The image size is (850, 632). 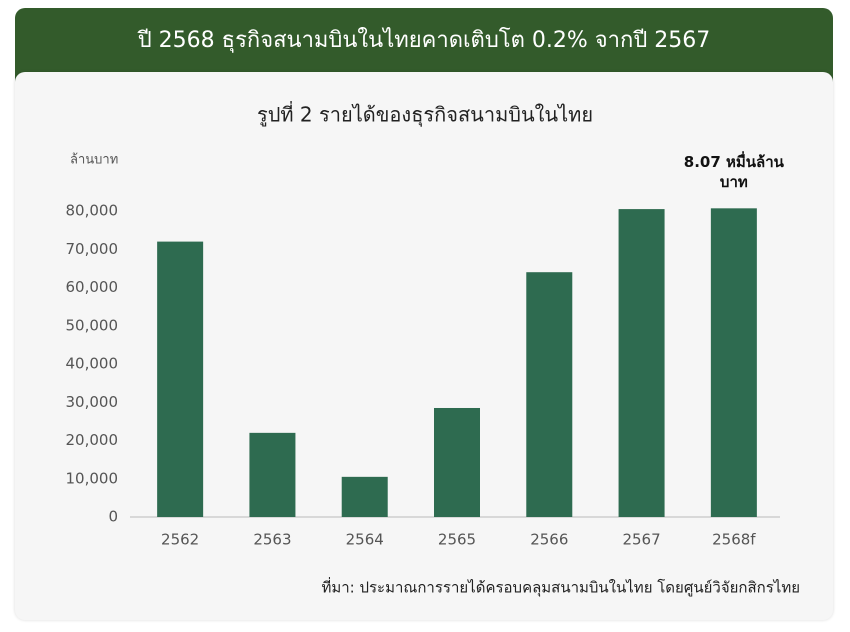 I want to click on y-tick-label: 80,000, so click(x=92, y=211).